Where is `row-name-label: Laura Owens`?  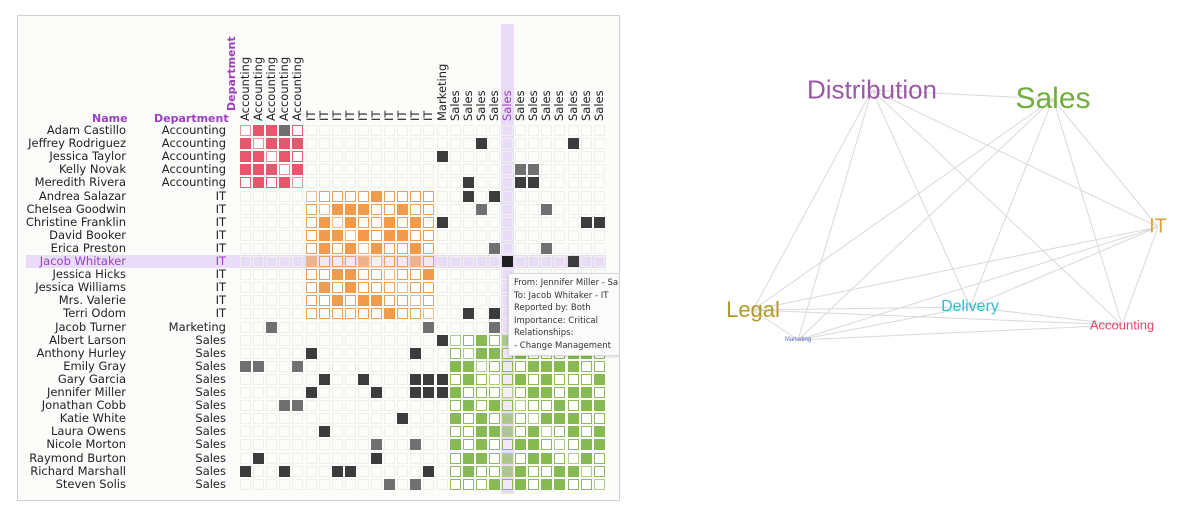 row-name-label: Laura Owens is located at coordinates (88, 431).